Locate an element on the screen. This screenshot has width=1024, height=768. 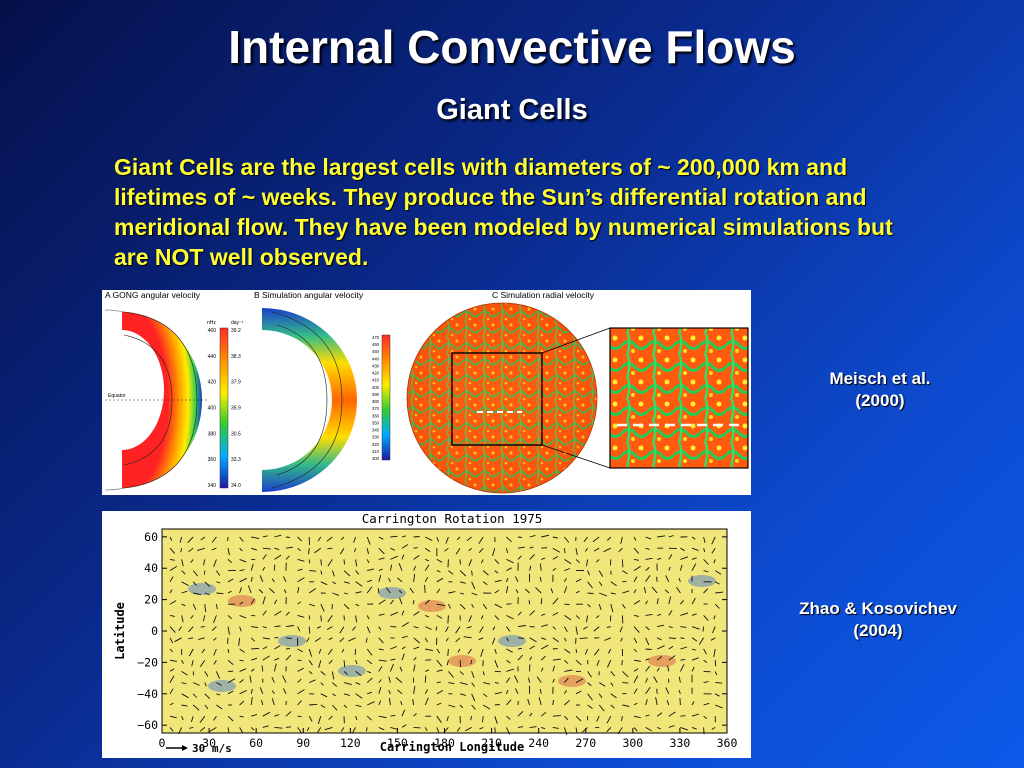
panel-a-label: A GONG angular velocity is located at coordinates (153, 295).